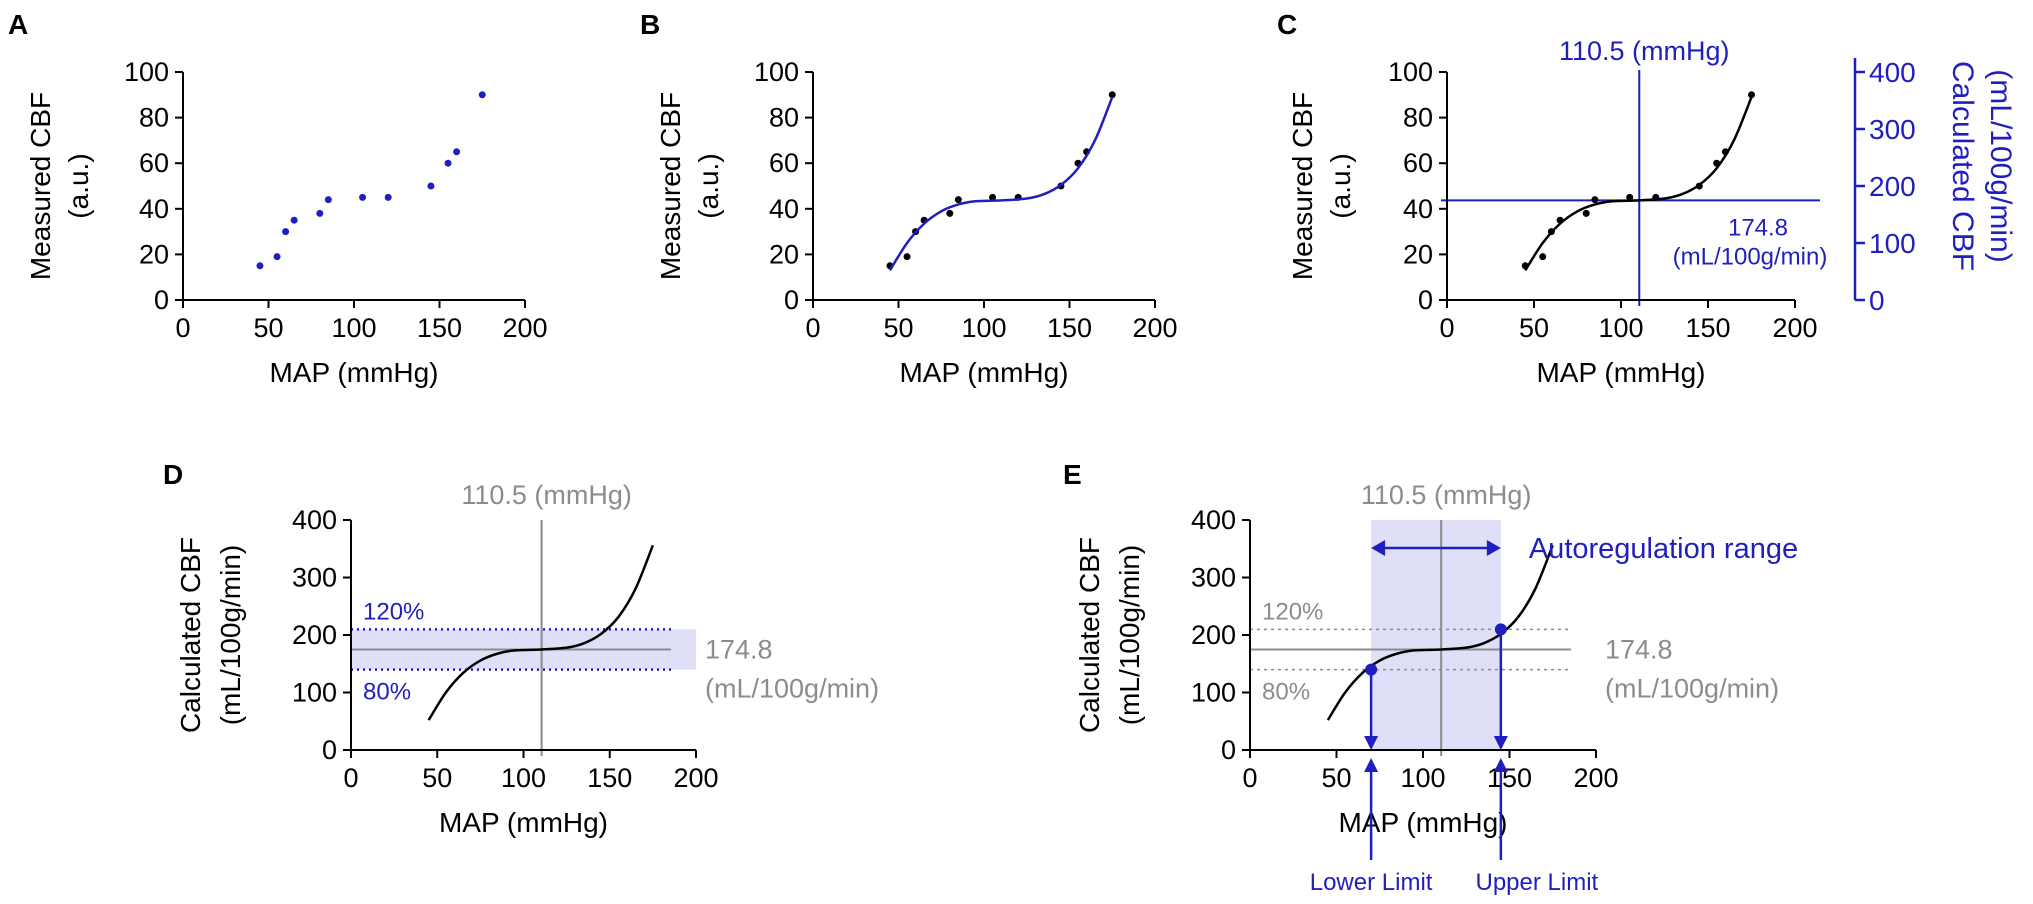  Describe the element at coordinates (1436, 635) in the screenshot. I see `autoregulation-range-shade` at that location.